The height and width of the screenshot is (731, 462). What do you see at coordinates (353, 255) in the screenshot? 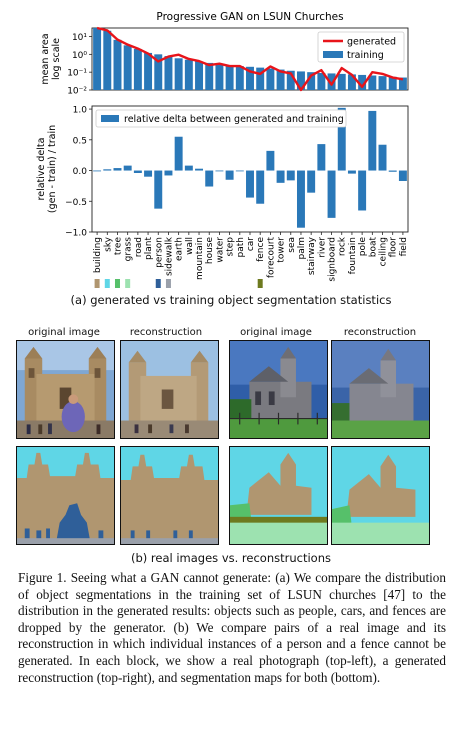
I see `chart2-xtick-label-fountain: fountain` at bounding box center [353, 255].